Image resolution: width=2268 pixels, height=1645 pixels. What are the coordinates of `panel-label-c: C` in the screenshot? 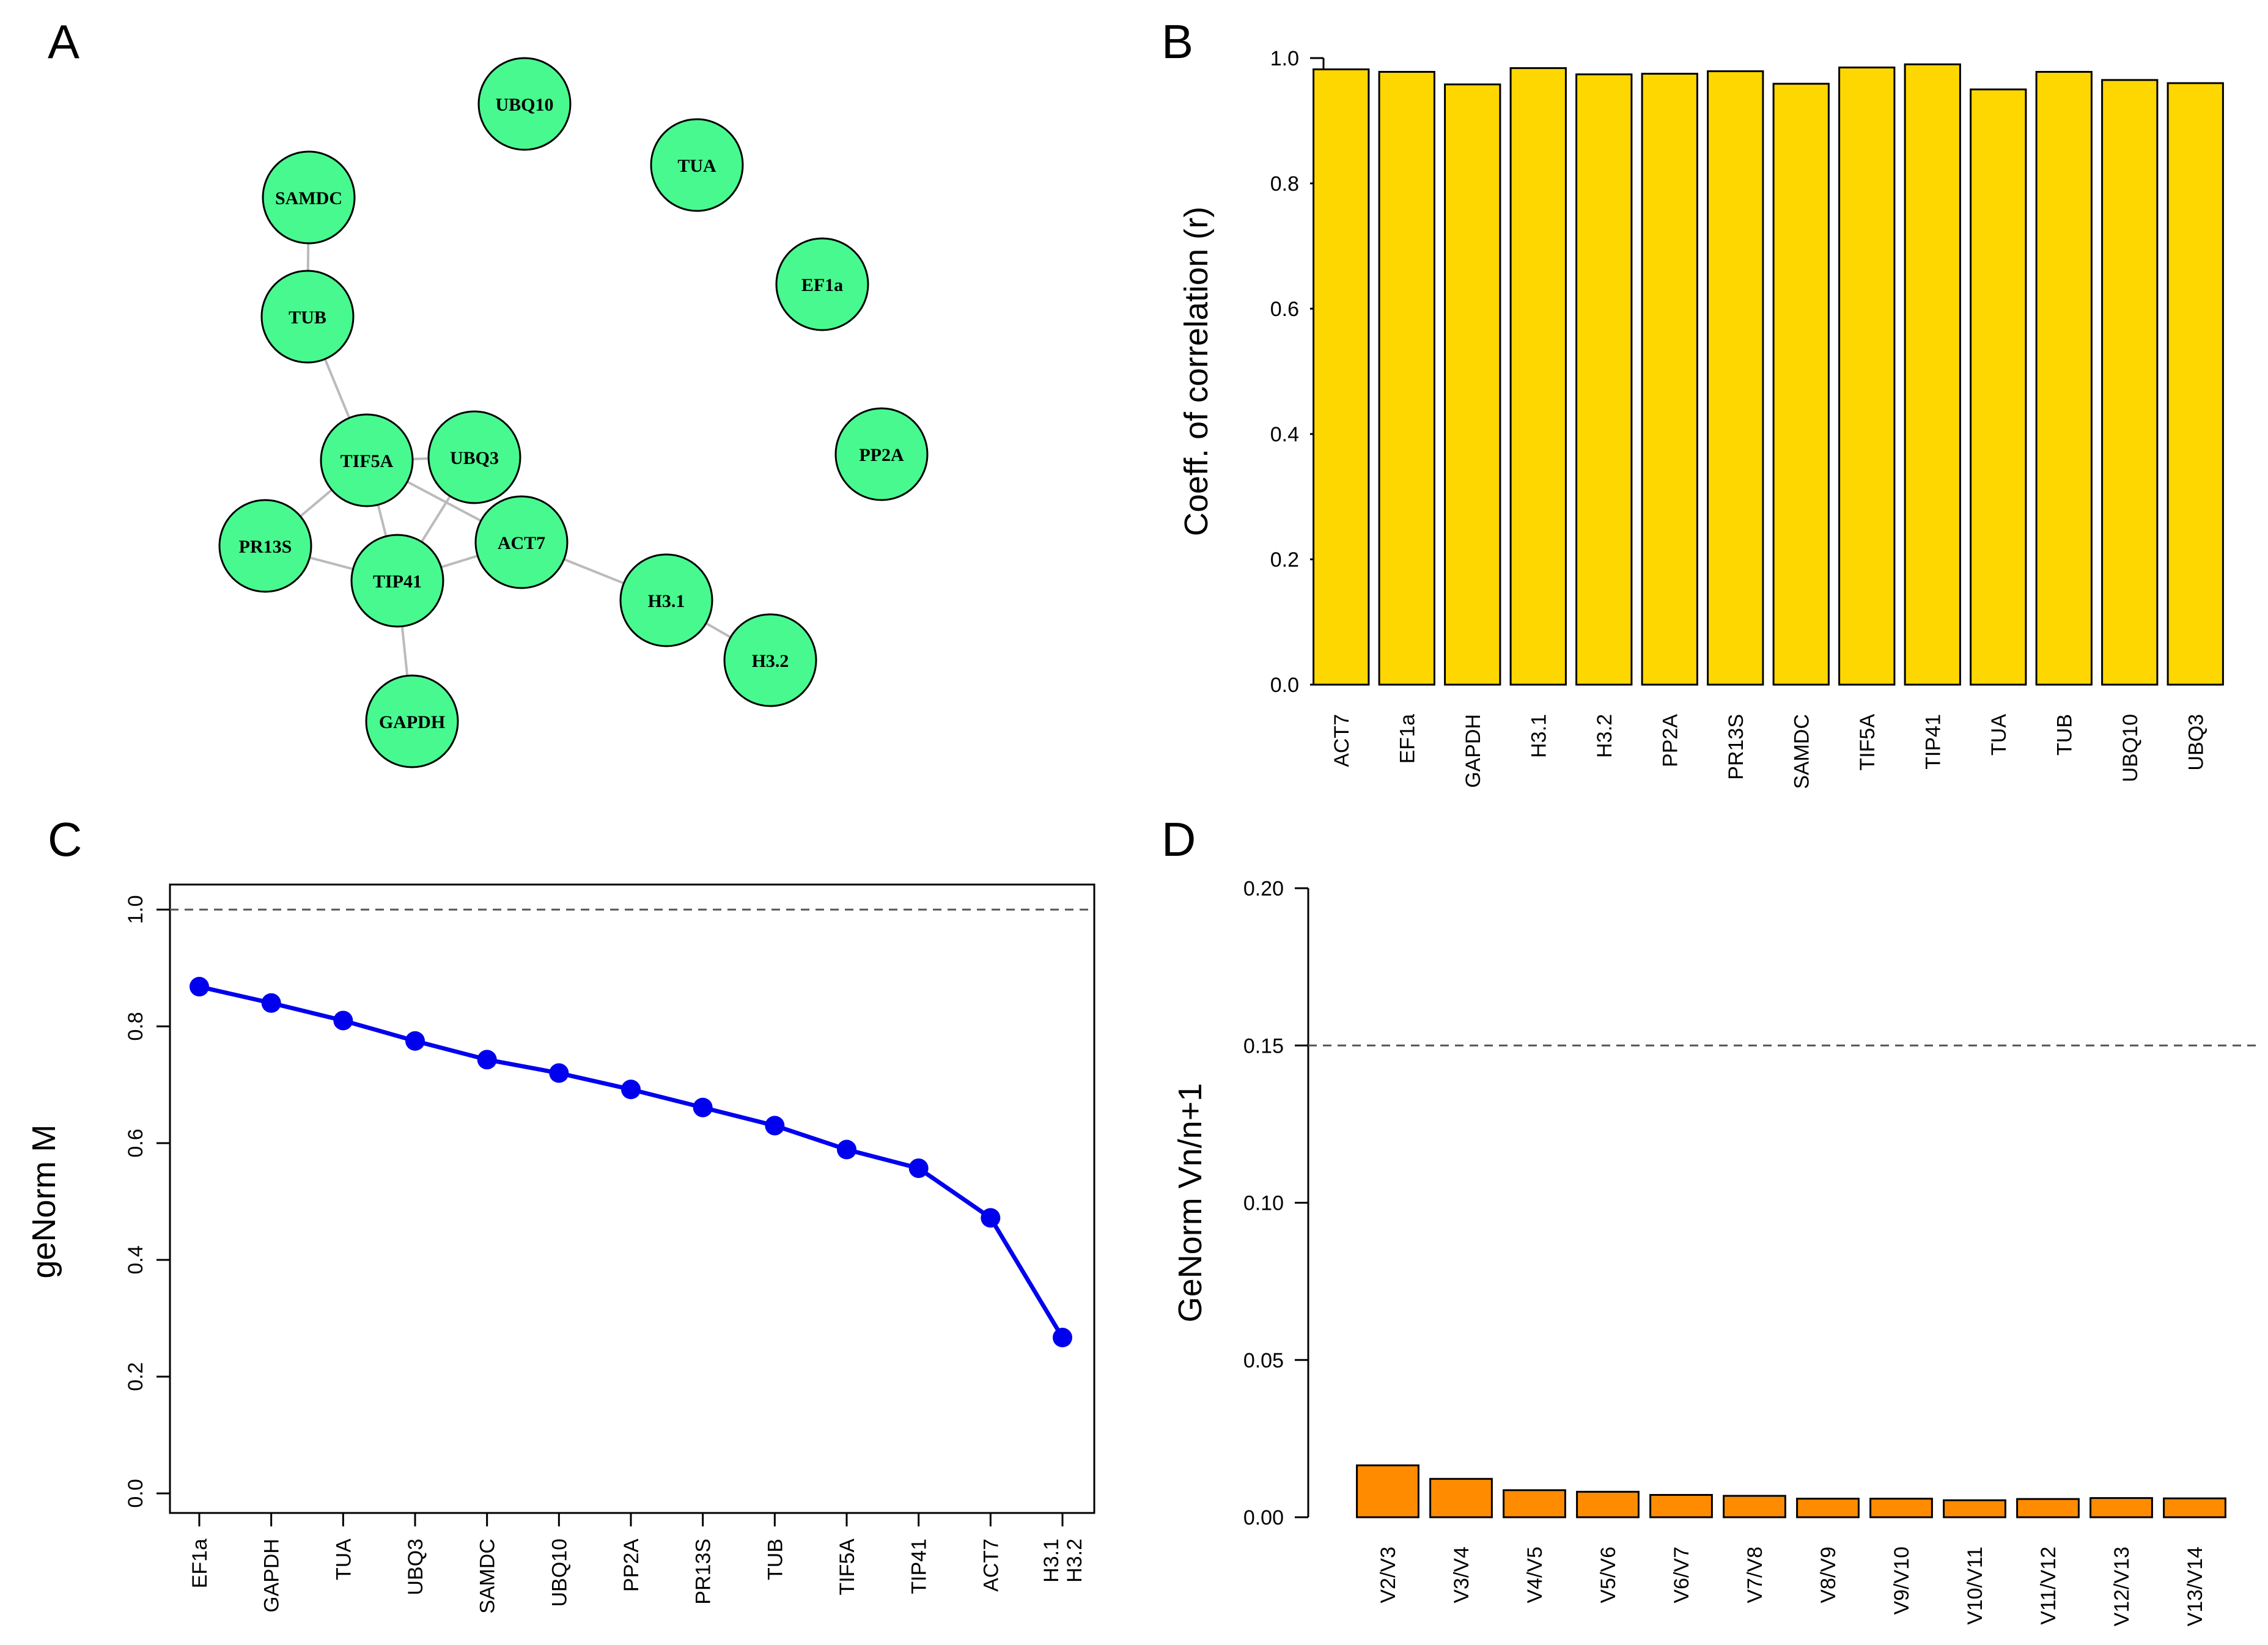 It's located at (65, 839).